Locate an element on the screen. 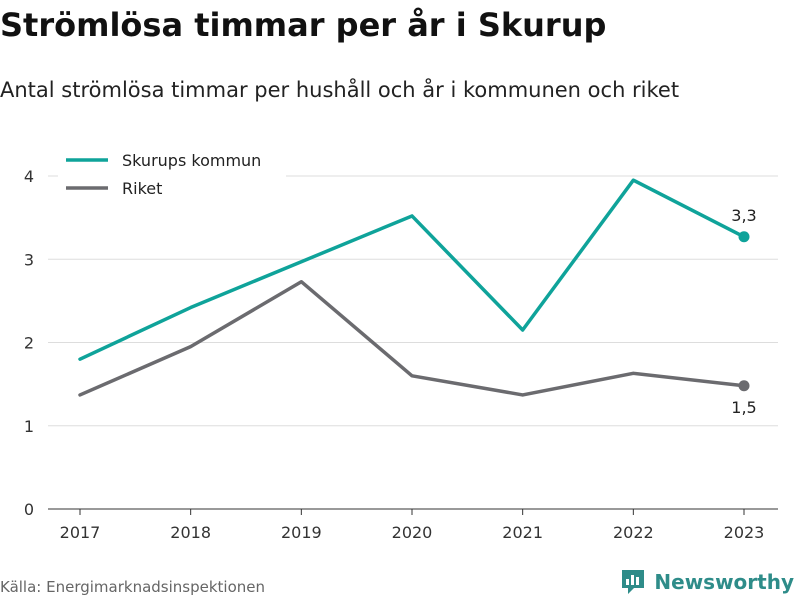  x-tick-label: 2017 is located at coordinates (80, 532).